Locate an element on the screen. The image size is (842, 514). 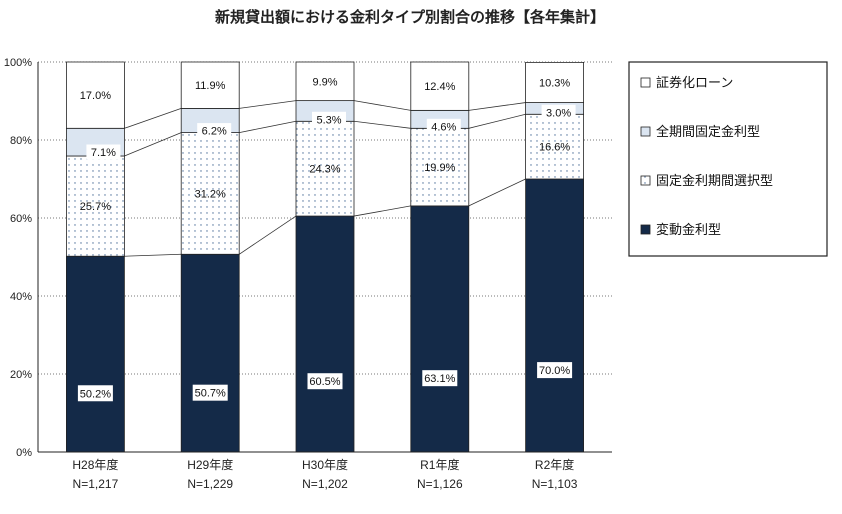
data-label: 60.5% is located at coordinates (324, 382).